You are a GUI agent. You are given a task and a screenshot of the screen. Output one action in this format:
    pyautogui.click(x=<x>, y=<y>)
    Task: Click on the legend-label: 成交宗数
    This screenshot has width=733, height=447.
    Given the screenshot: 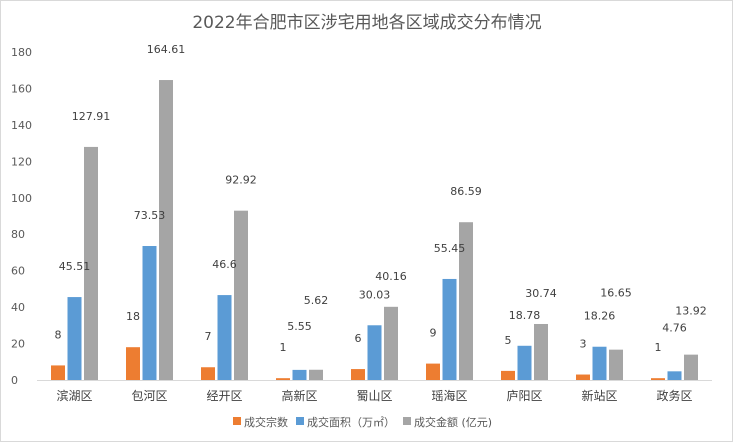 What is the action you would take?
    pyautogui.click(x=266, y=422)
    